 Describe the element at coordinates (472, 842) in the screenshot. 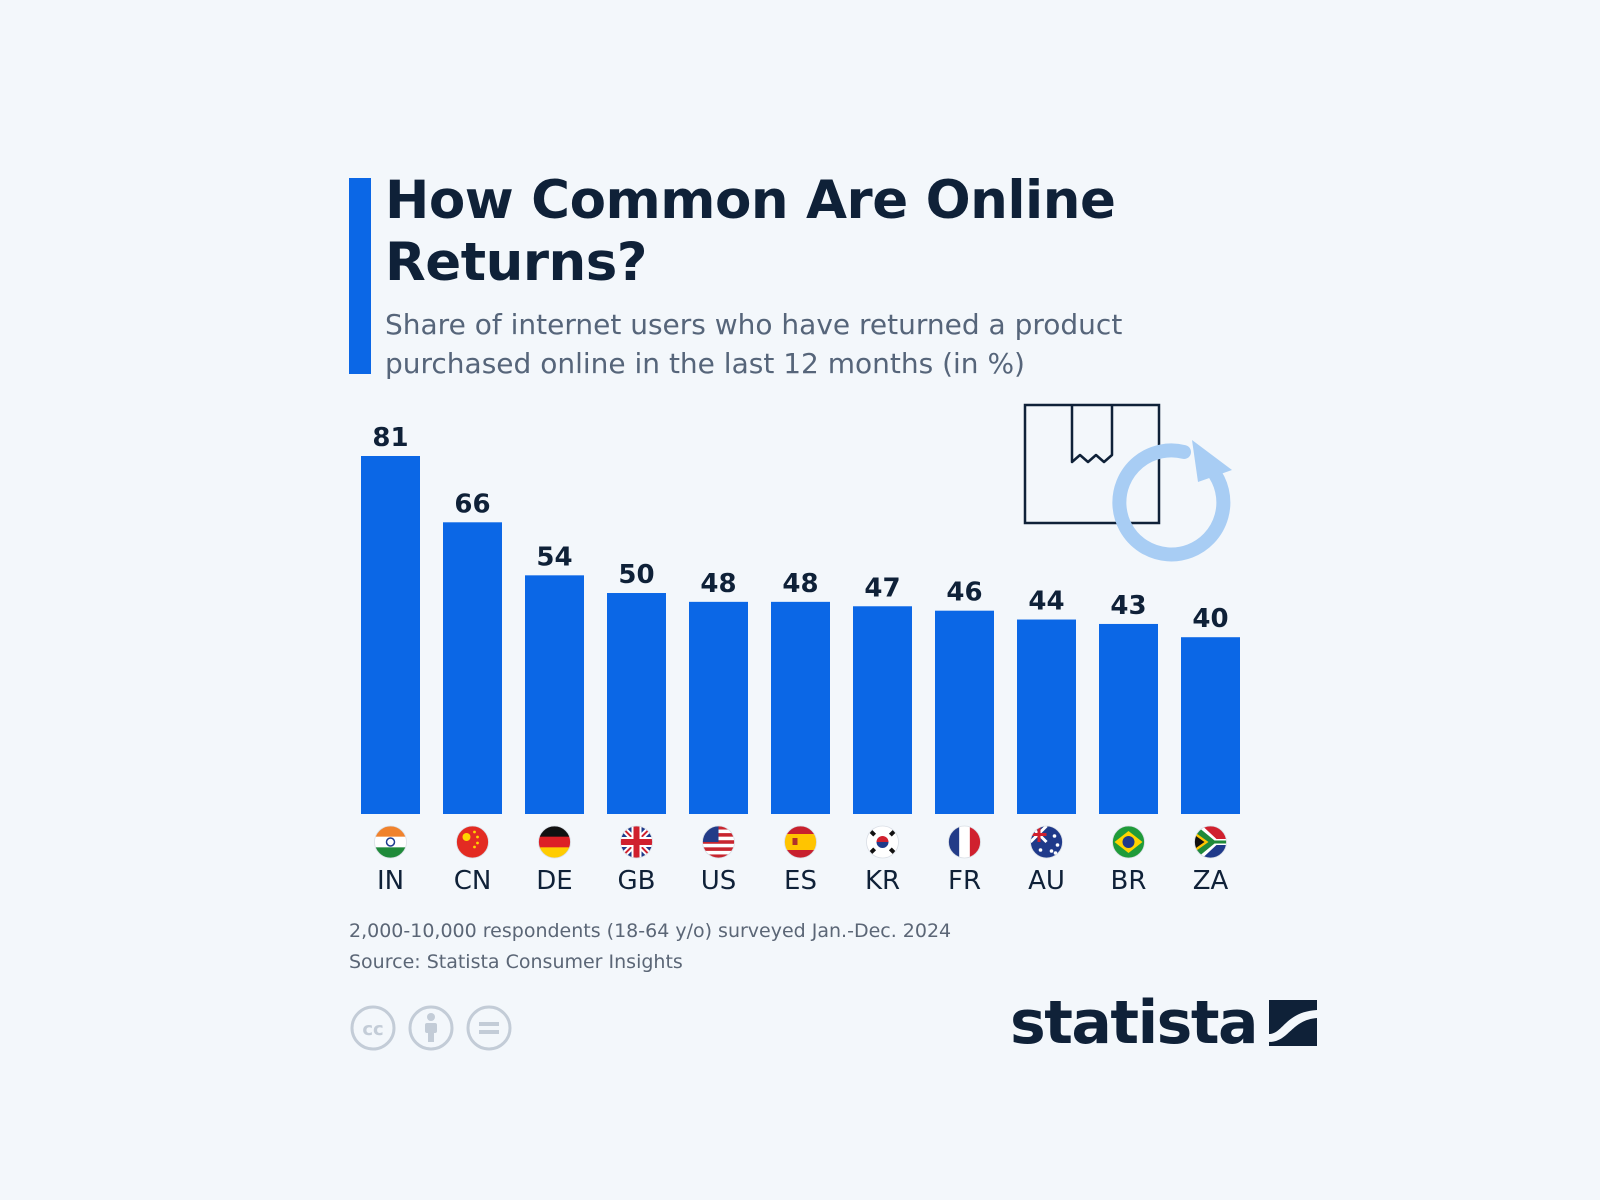

I see `flag-cn-icon` at that location.